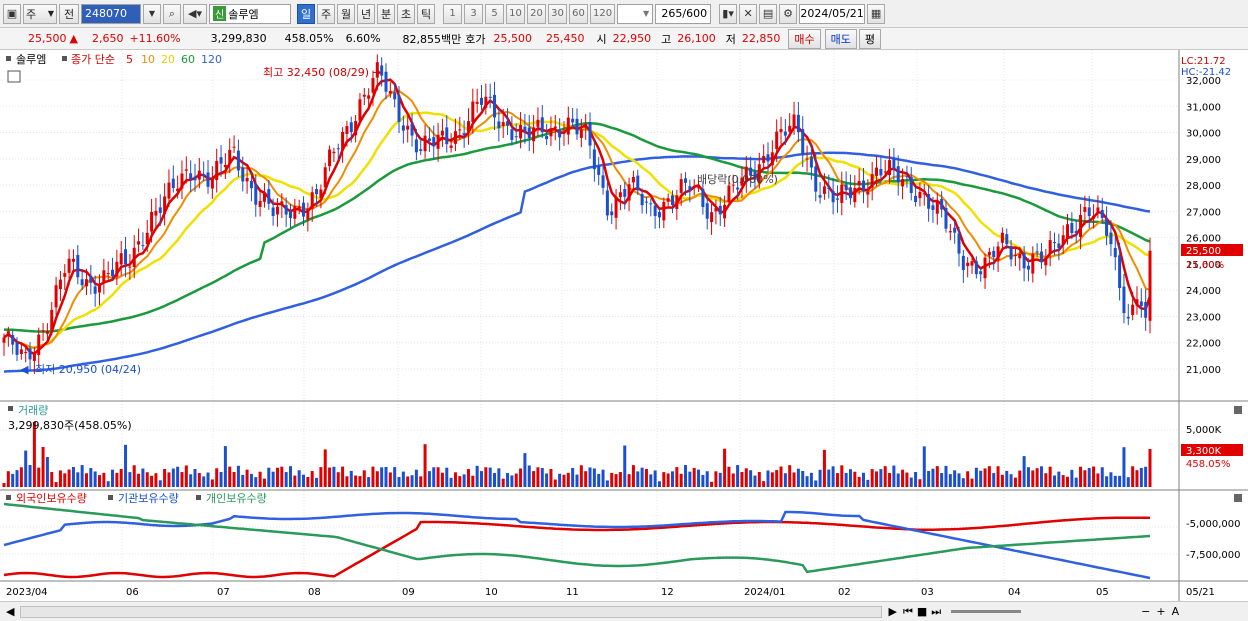  What do you see at coordinates (1203, 212) in the screenshot?
I see `price-tick-label: 27,000` at bounding box center [1203, 212].